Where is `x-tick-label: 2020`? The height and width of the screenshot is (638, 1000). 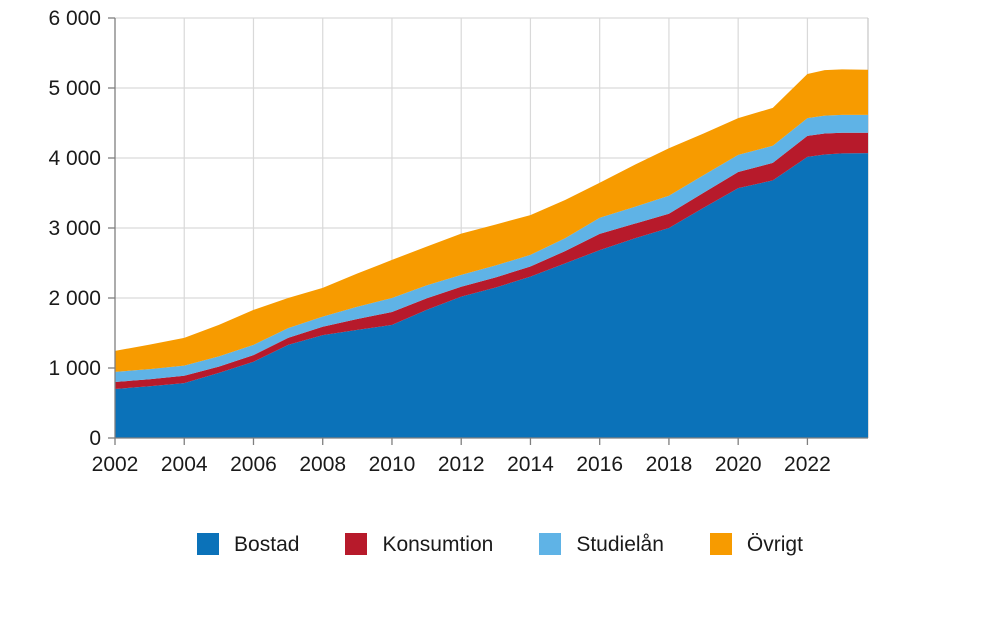
x-tick-label: 2020 is located at coordinates (738, 464).